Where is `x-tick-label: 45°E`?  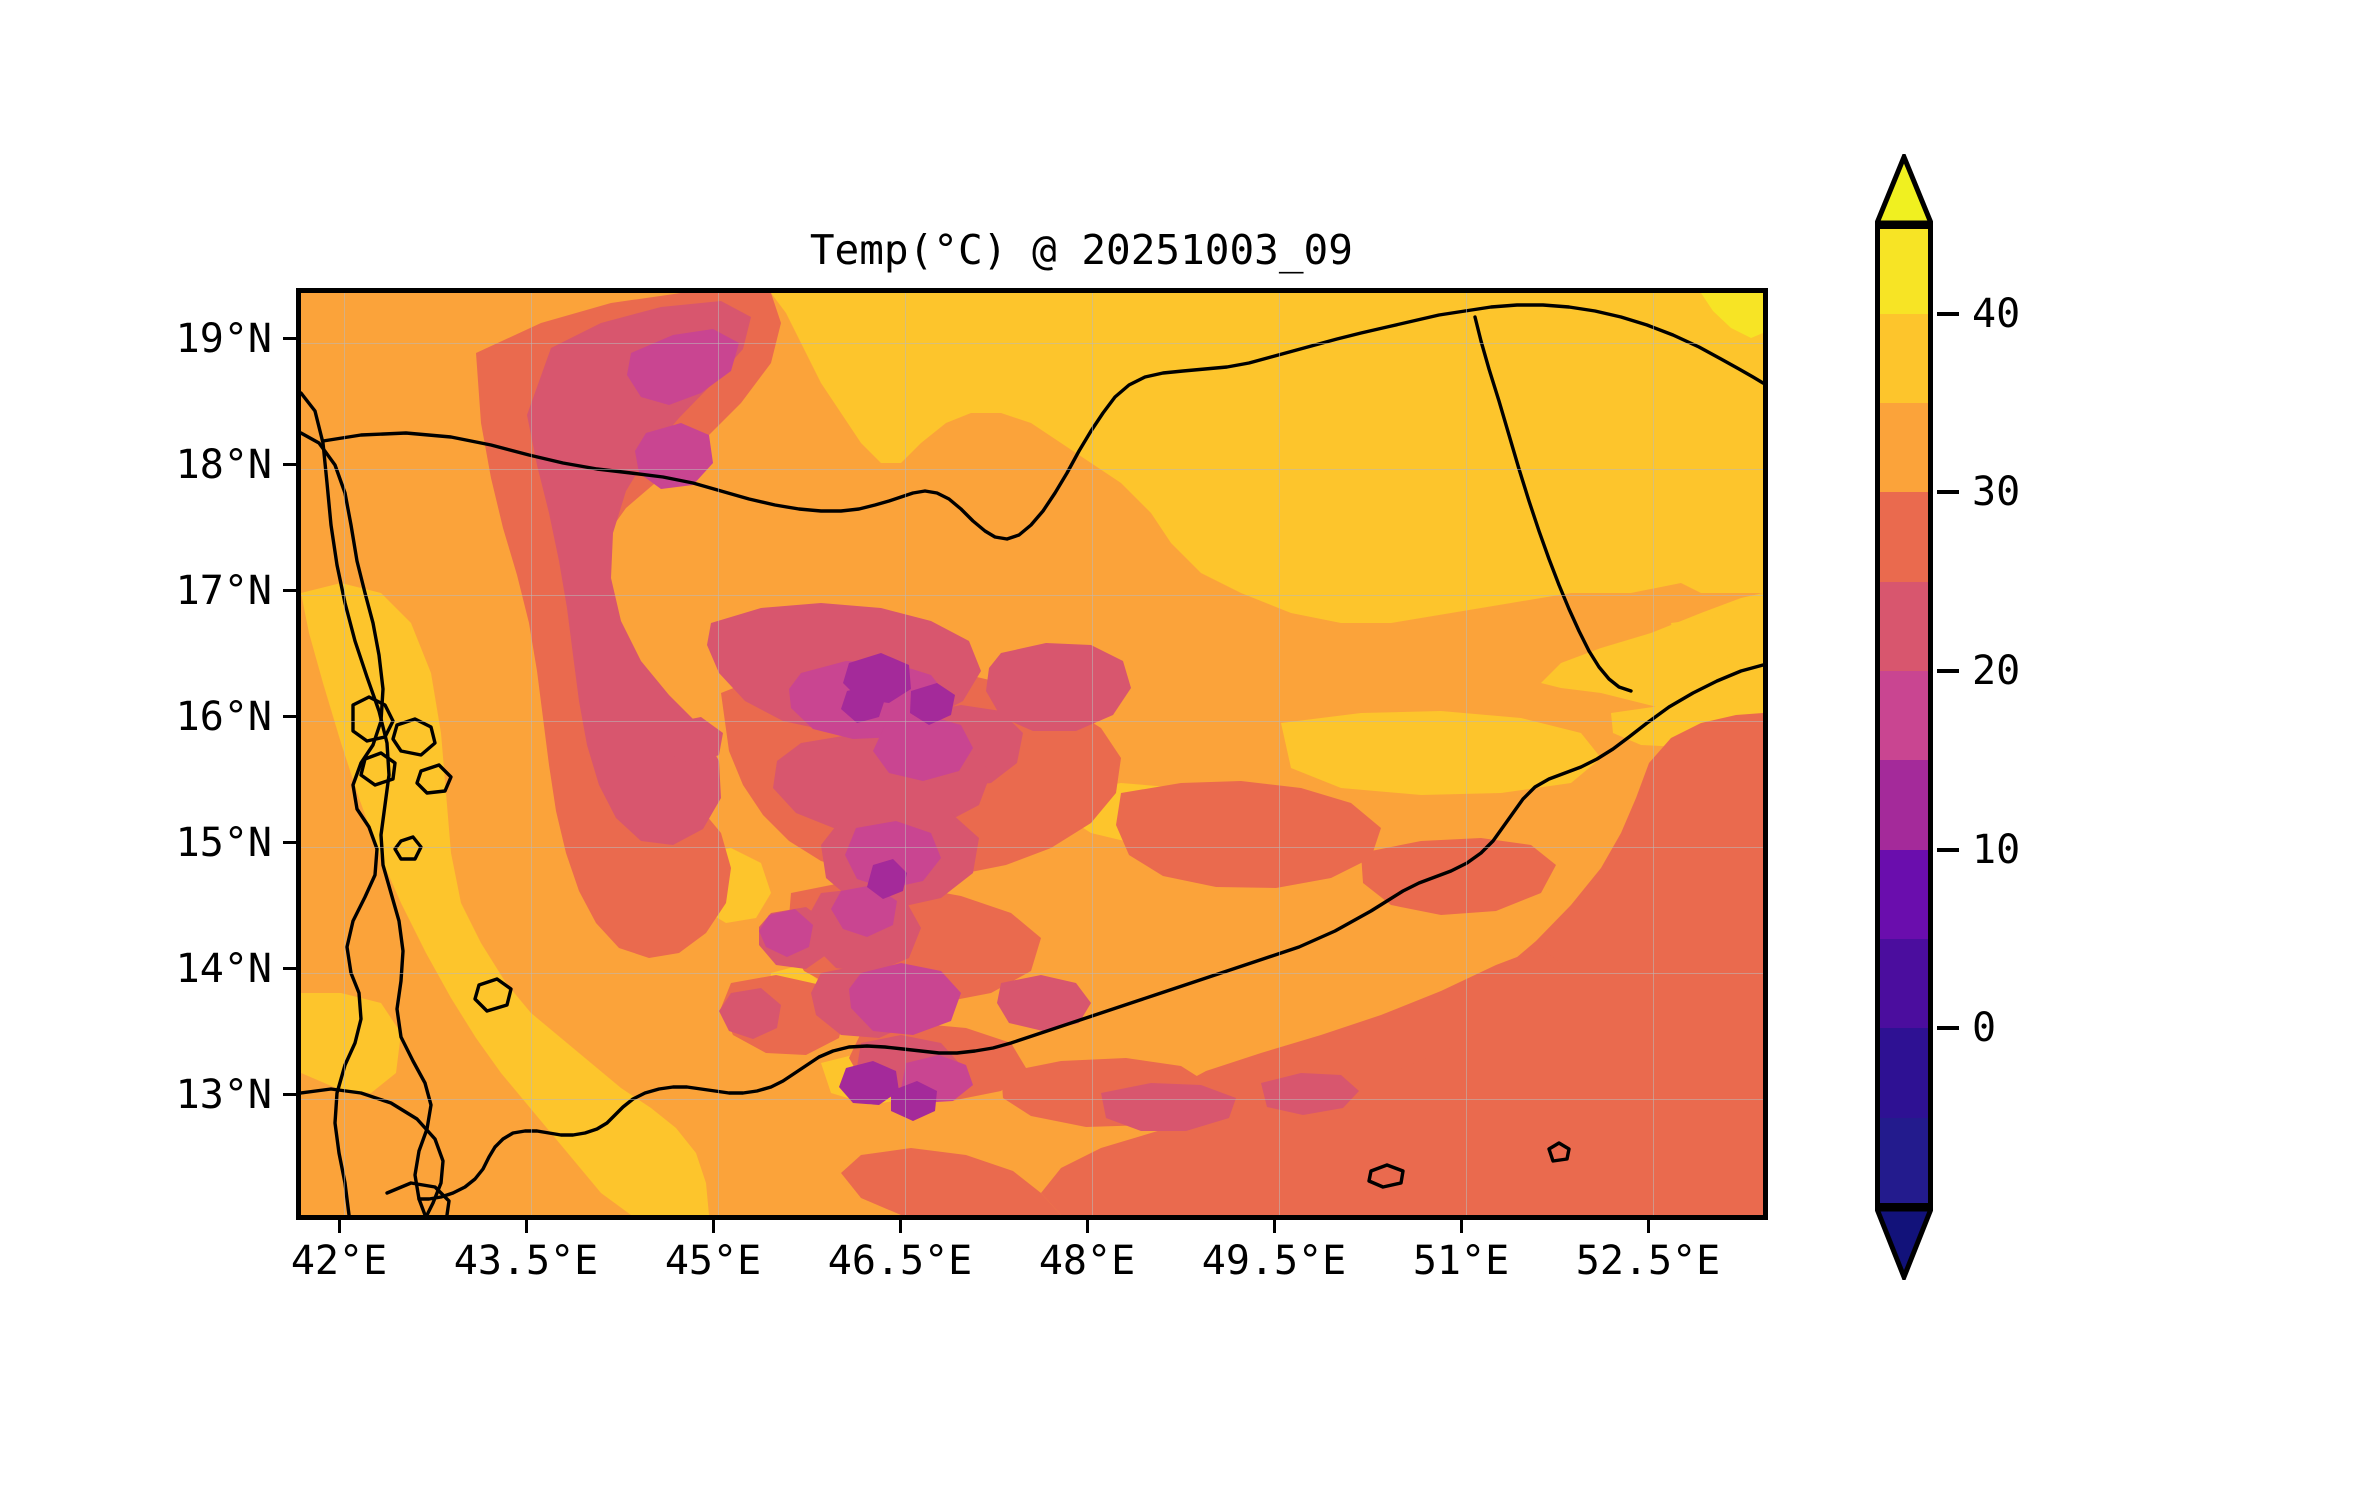
x-tick-label: 45°E is located at coordinates (713, 1261).